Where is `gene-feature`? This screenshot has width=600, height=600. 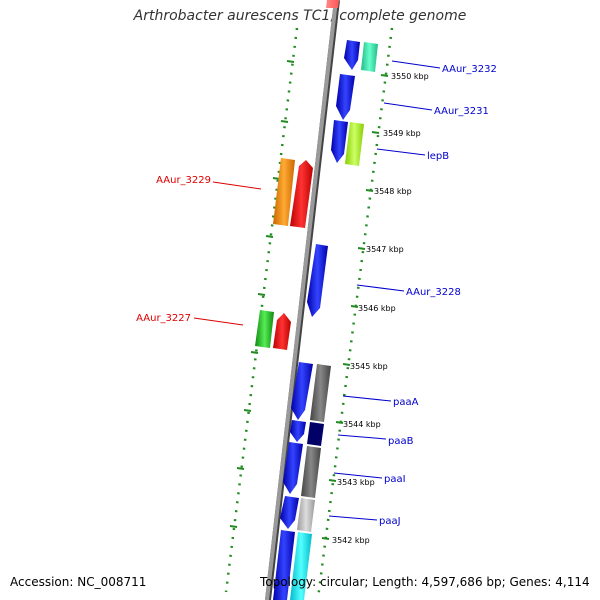 gene-feature is located at coordinates (332, 4).